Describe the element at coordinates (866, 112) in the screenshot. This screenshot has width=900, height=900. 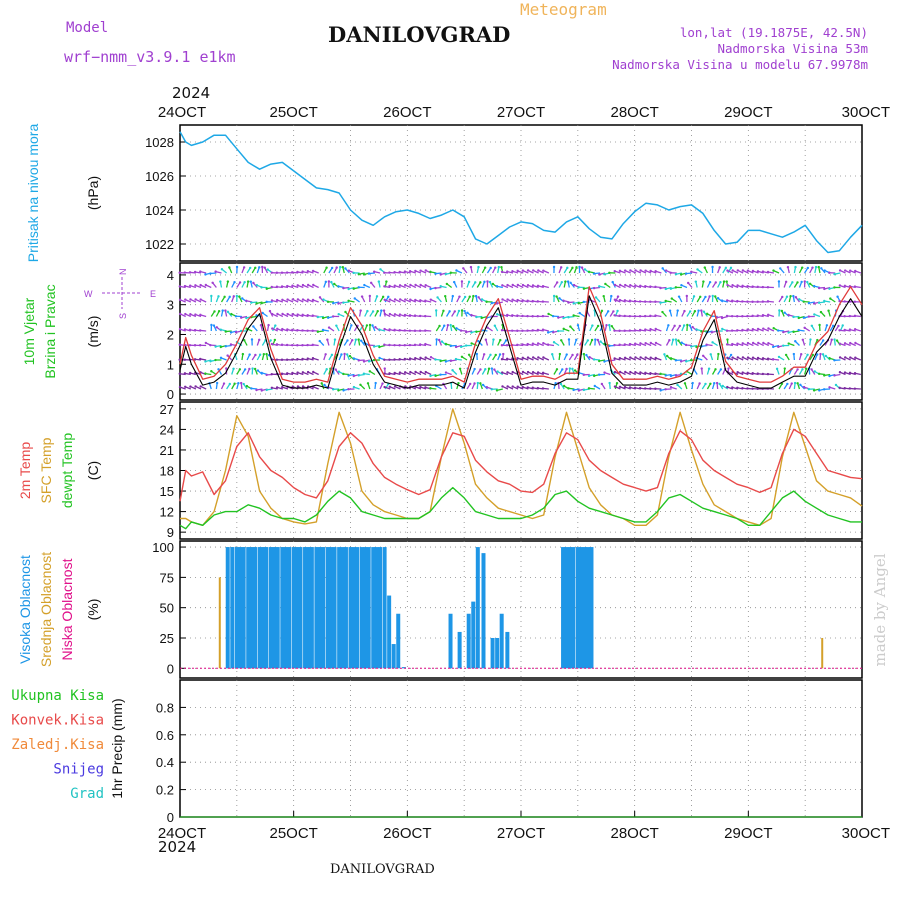
I see `x-tick-label-top: 30OCT` at that location.